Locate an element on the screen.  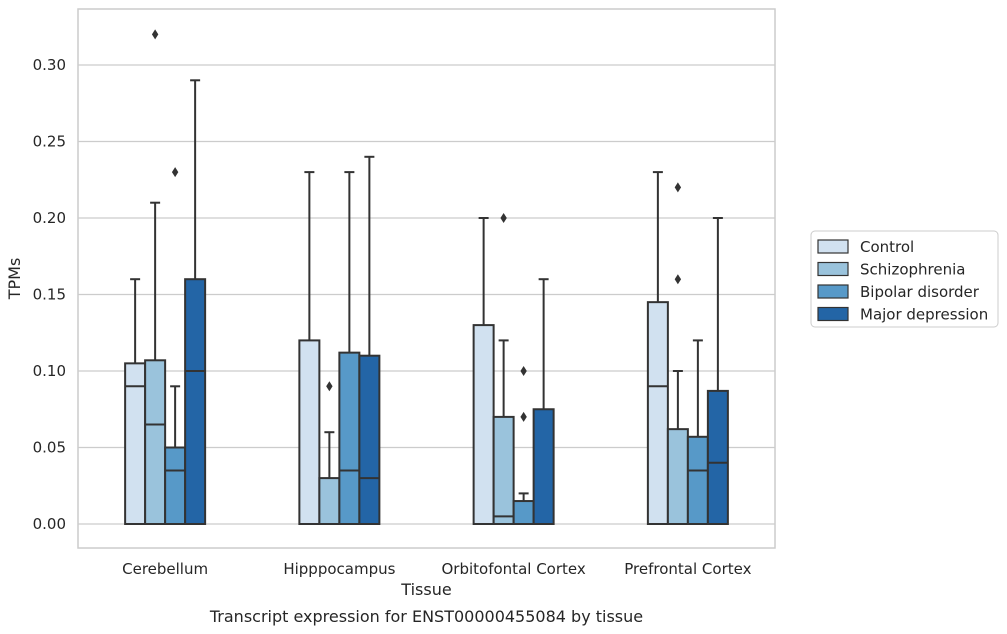
x-tick-label: Orbitofontal Cortex is located at coordinates (514, 569).